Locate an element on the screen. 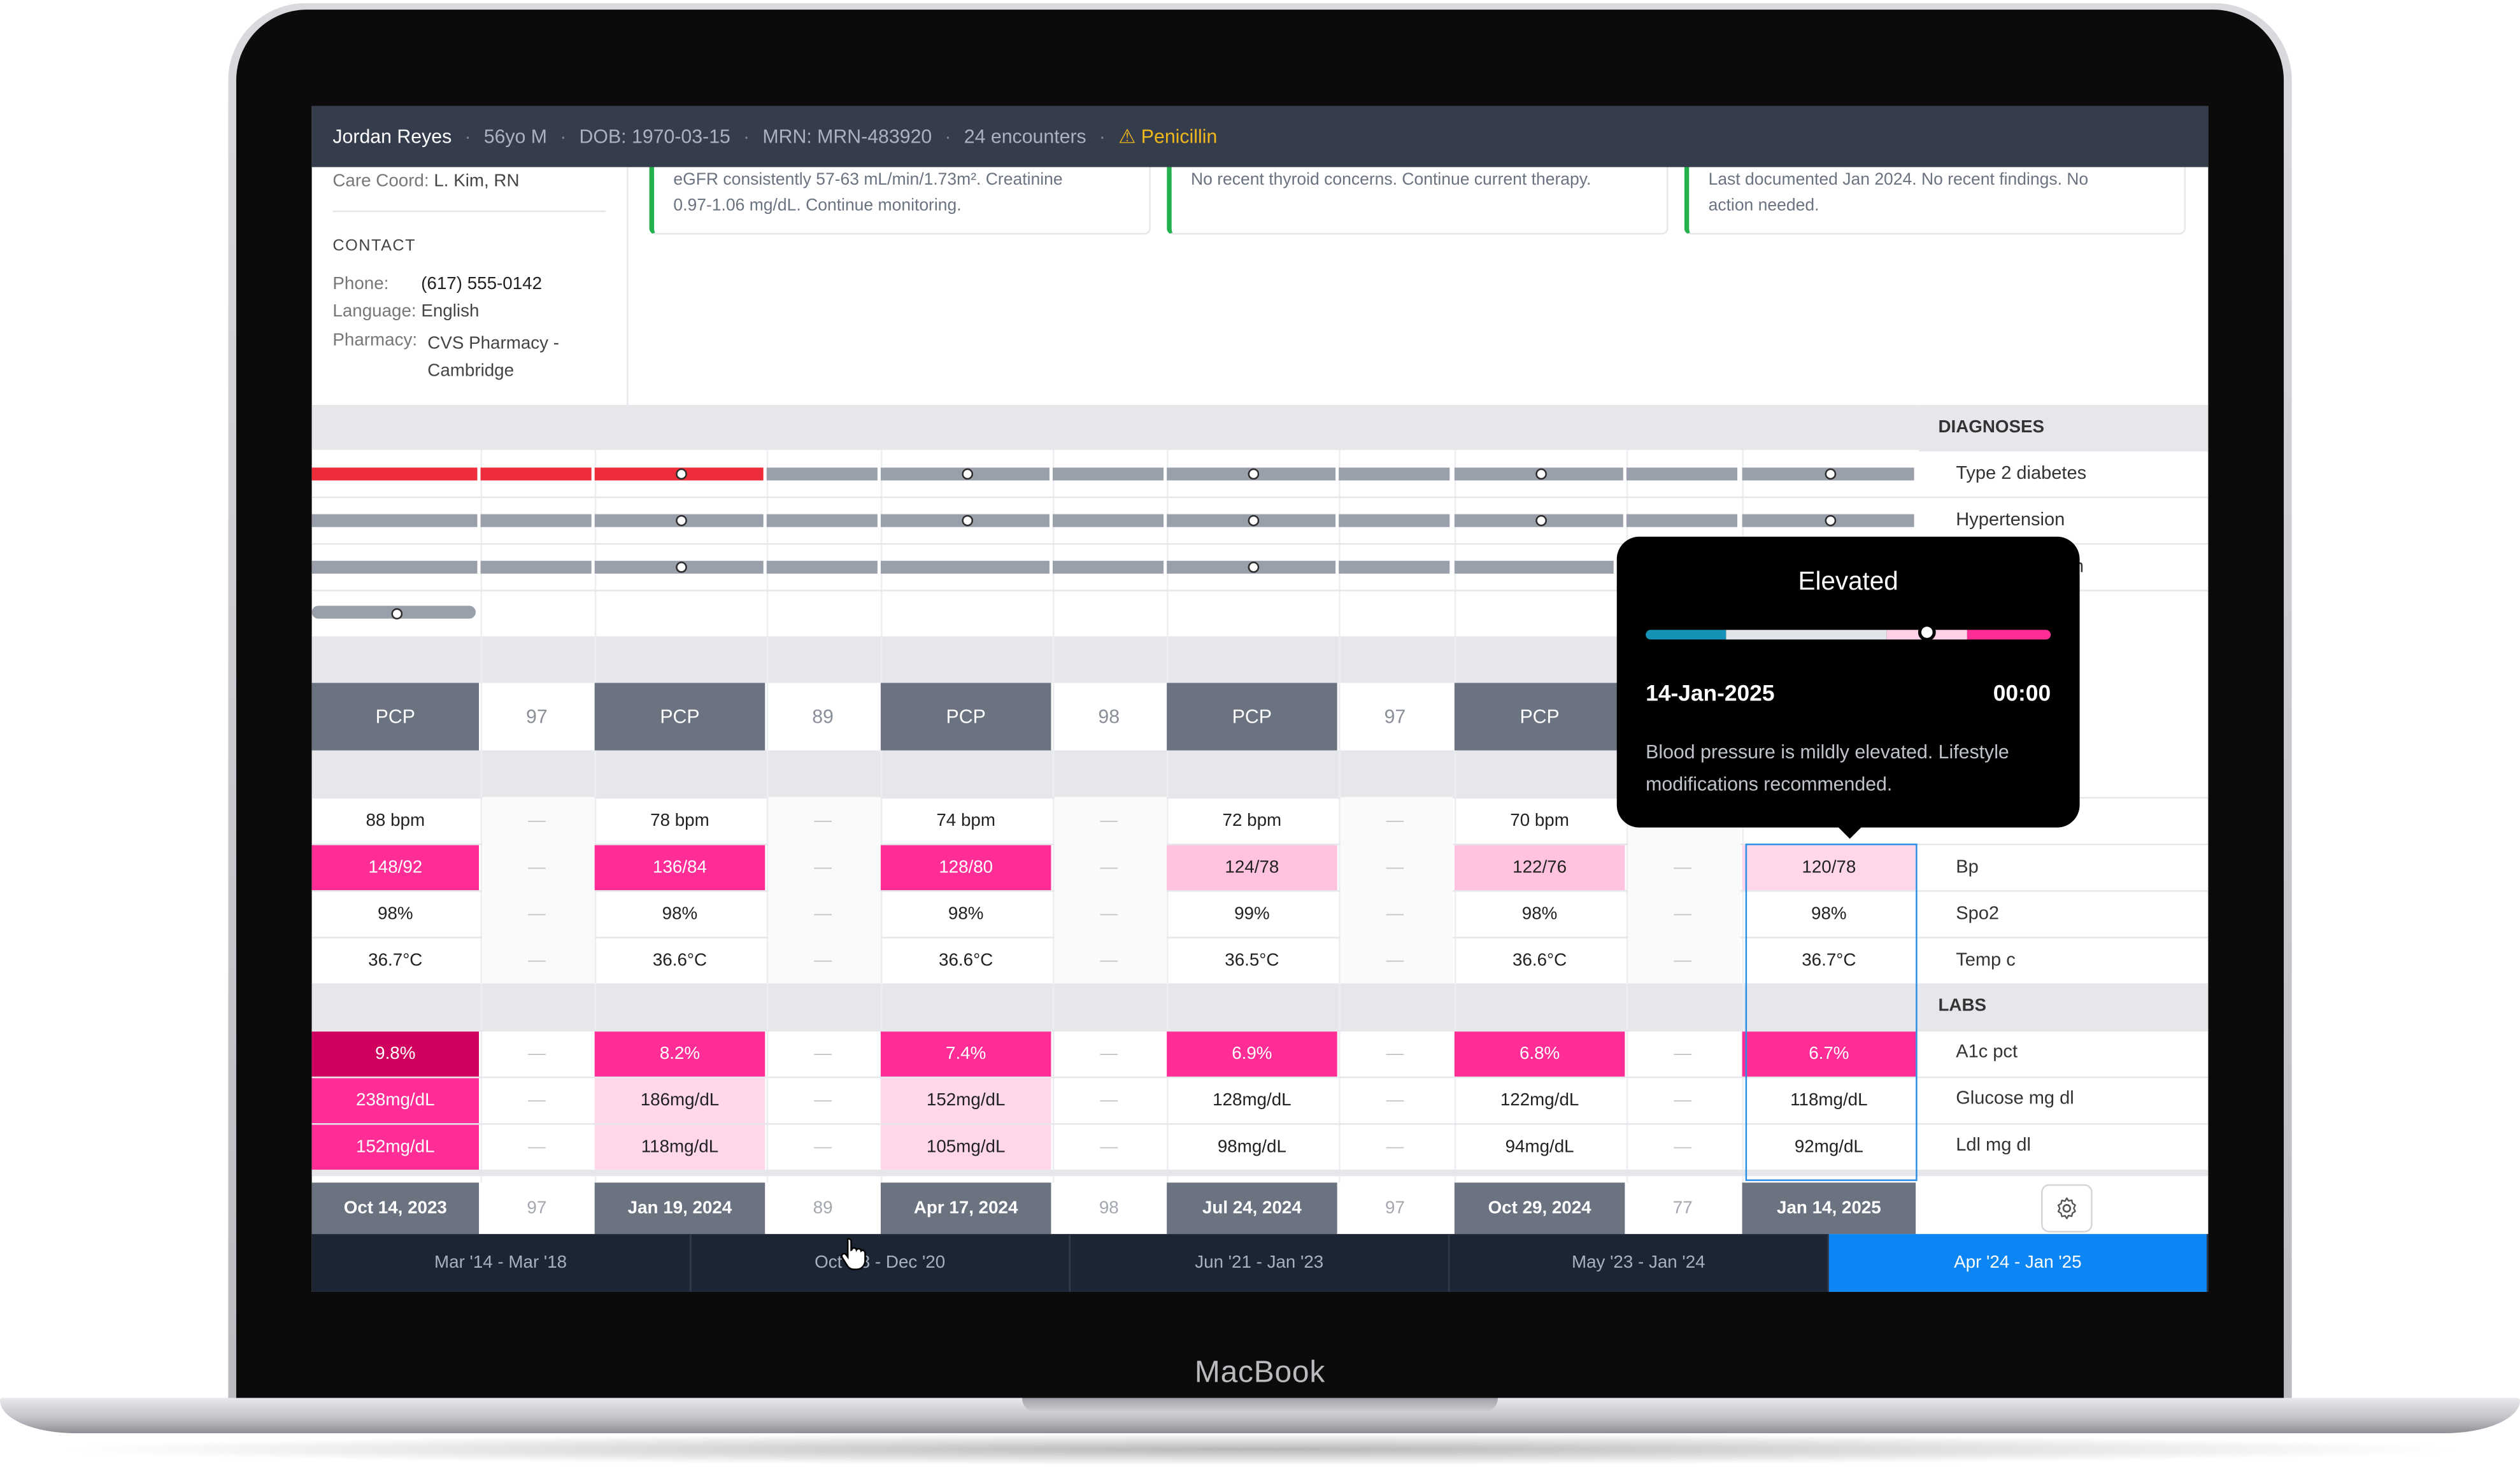 This screenshot has height=1481, width=2520. vital-value-hr: 78 bpm is located at coordinates (679, 821).